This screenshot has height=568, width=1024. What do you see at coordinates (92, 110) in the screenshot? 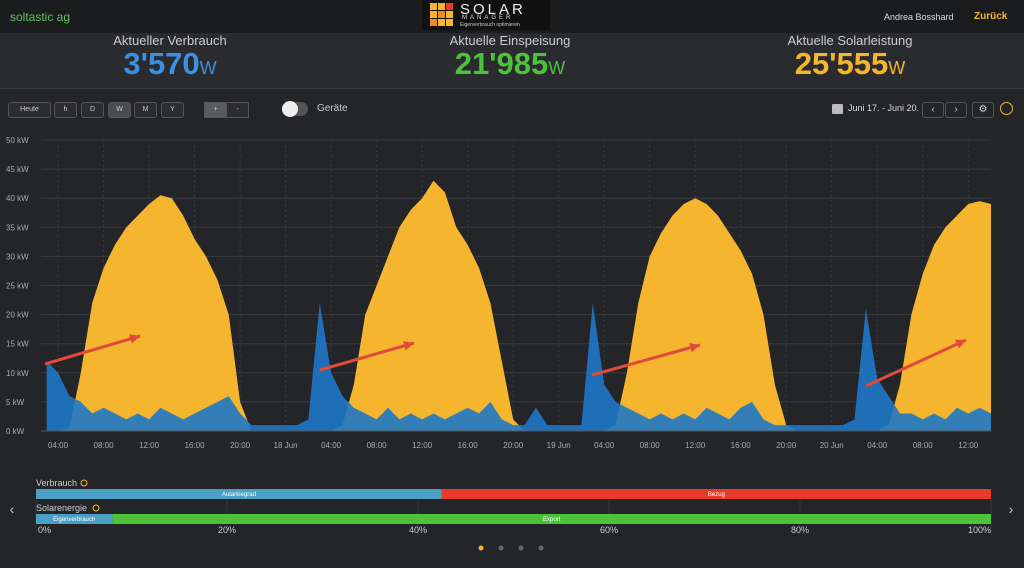
I see `period-button: D` at bounding box center [92, 110].